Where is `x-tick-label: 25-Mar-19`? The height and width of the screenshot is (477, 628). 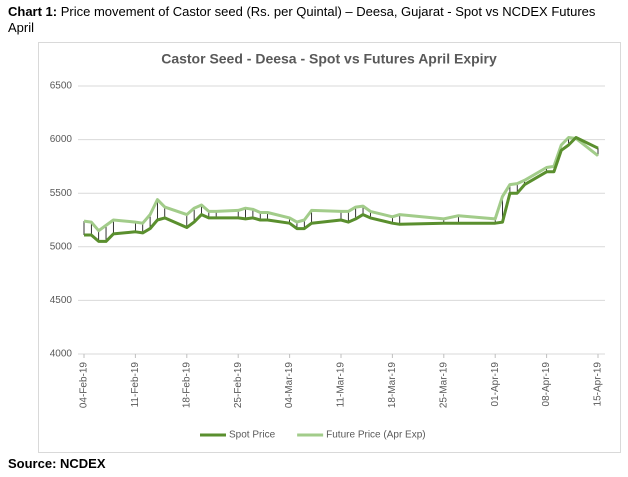 x-tick-label: 25-Mar-19 is located at coordinates (443, 385).